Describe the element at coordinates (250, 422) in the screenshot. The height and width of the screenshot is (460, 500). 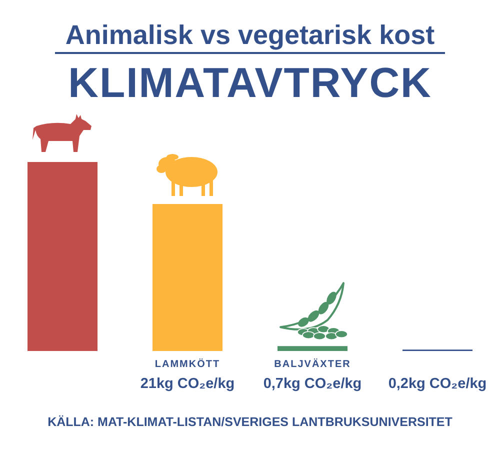
I see `text: KÄLLA: MAT-KLIMAT-LISTAN/SVERIGES LANTBRUKSUNIVERSITET` at that location.